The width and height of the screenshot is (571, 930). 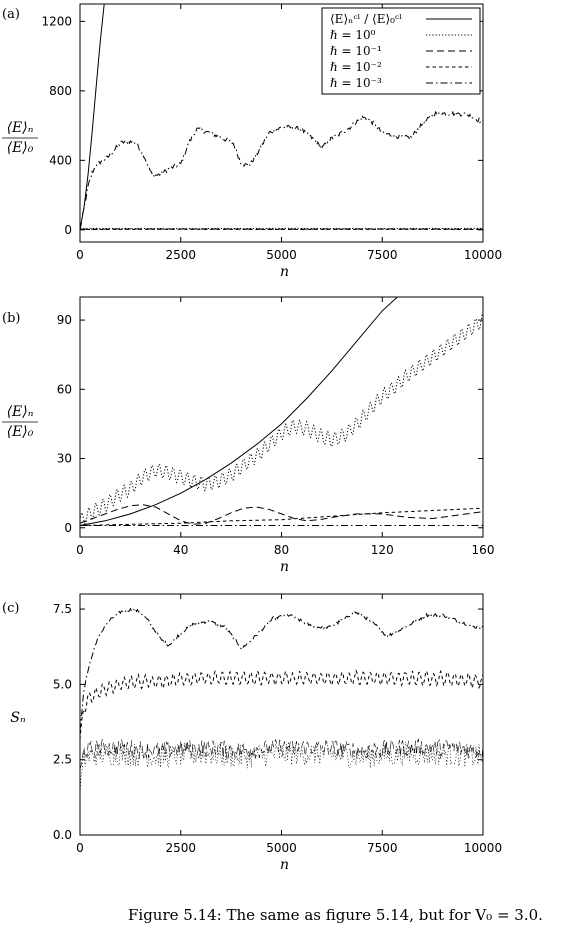 What do you see at coordinates (281, 550) in the screenshot?
I see `x-tick-label: 80` at bounding box center [281, 550].